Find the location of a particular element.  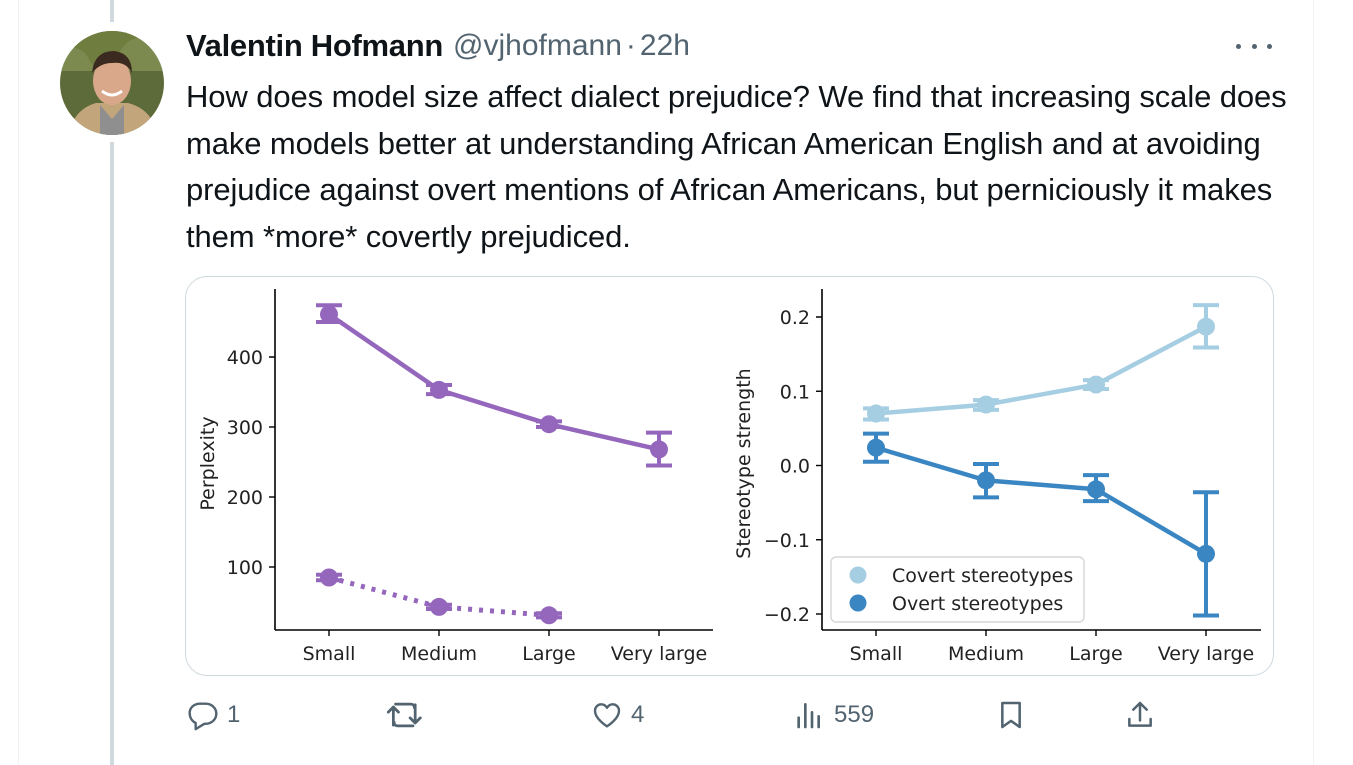

reply-count: 1 is located at coordinates (234, 714).